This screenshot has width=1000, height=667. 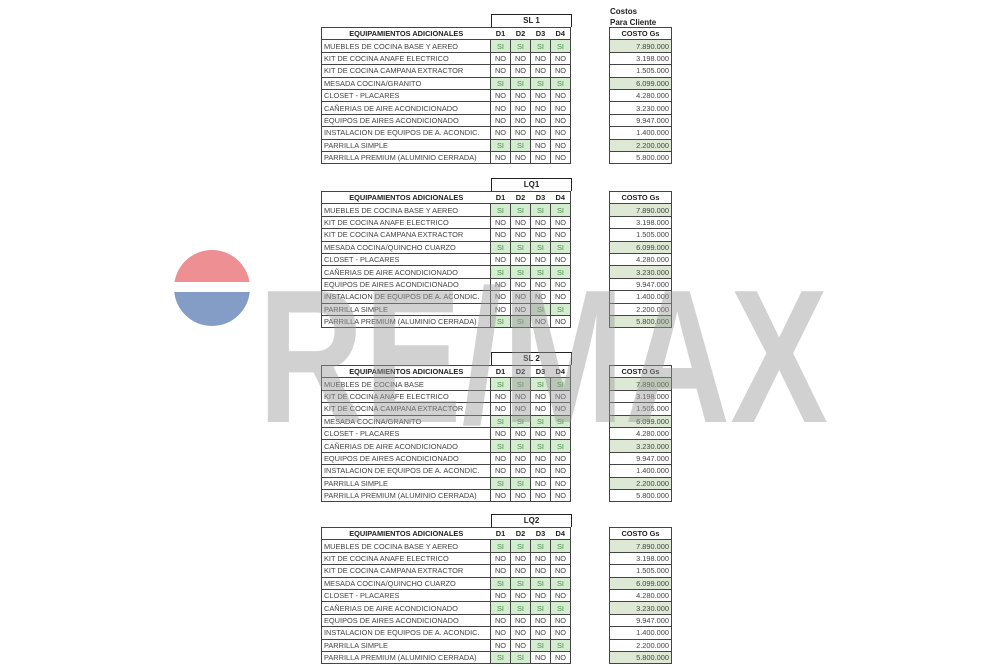 What do you see at coordinates (446, 583) in the screenshot?
I see `table-row: MESADA COCINA/QUINCHO CUARZO SI SI SI SI` at bounding box center [446, 583].